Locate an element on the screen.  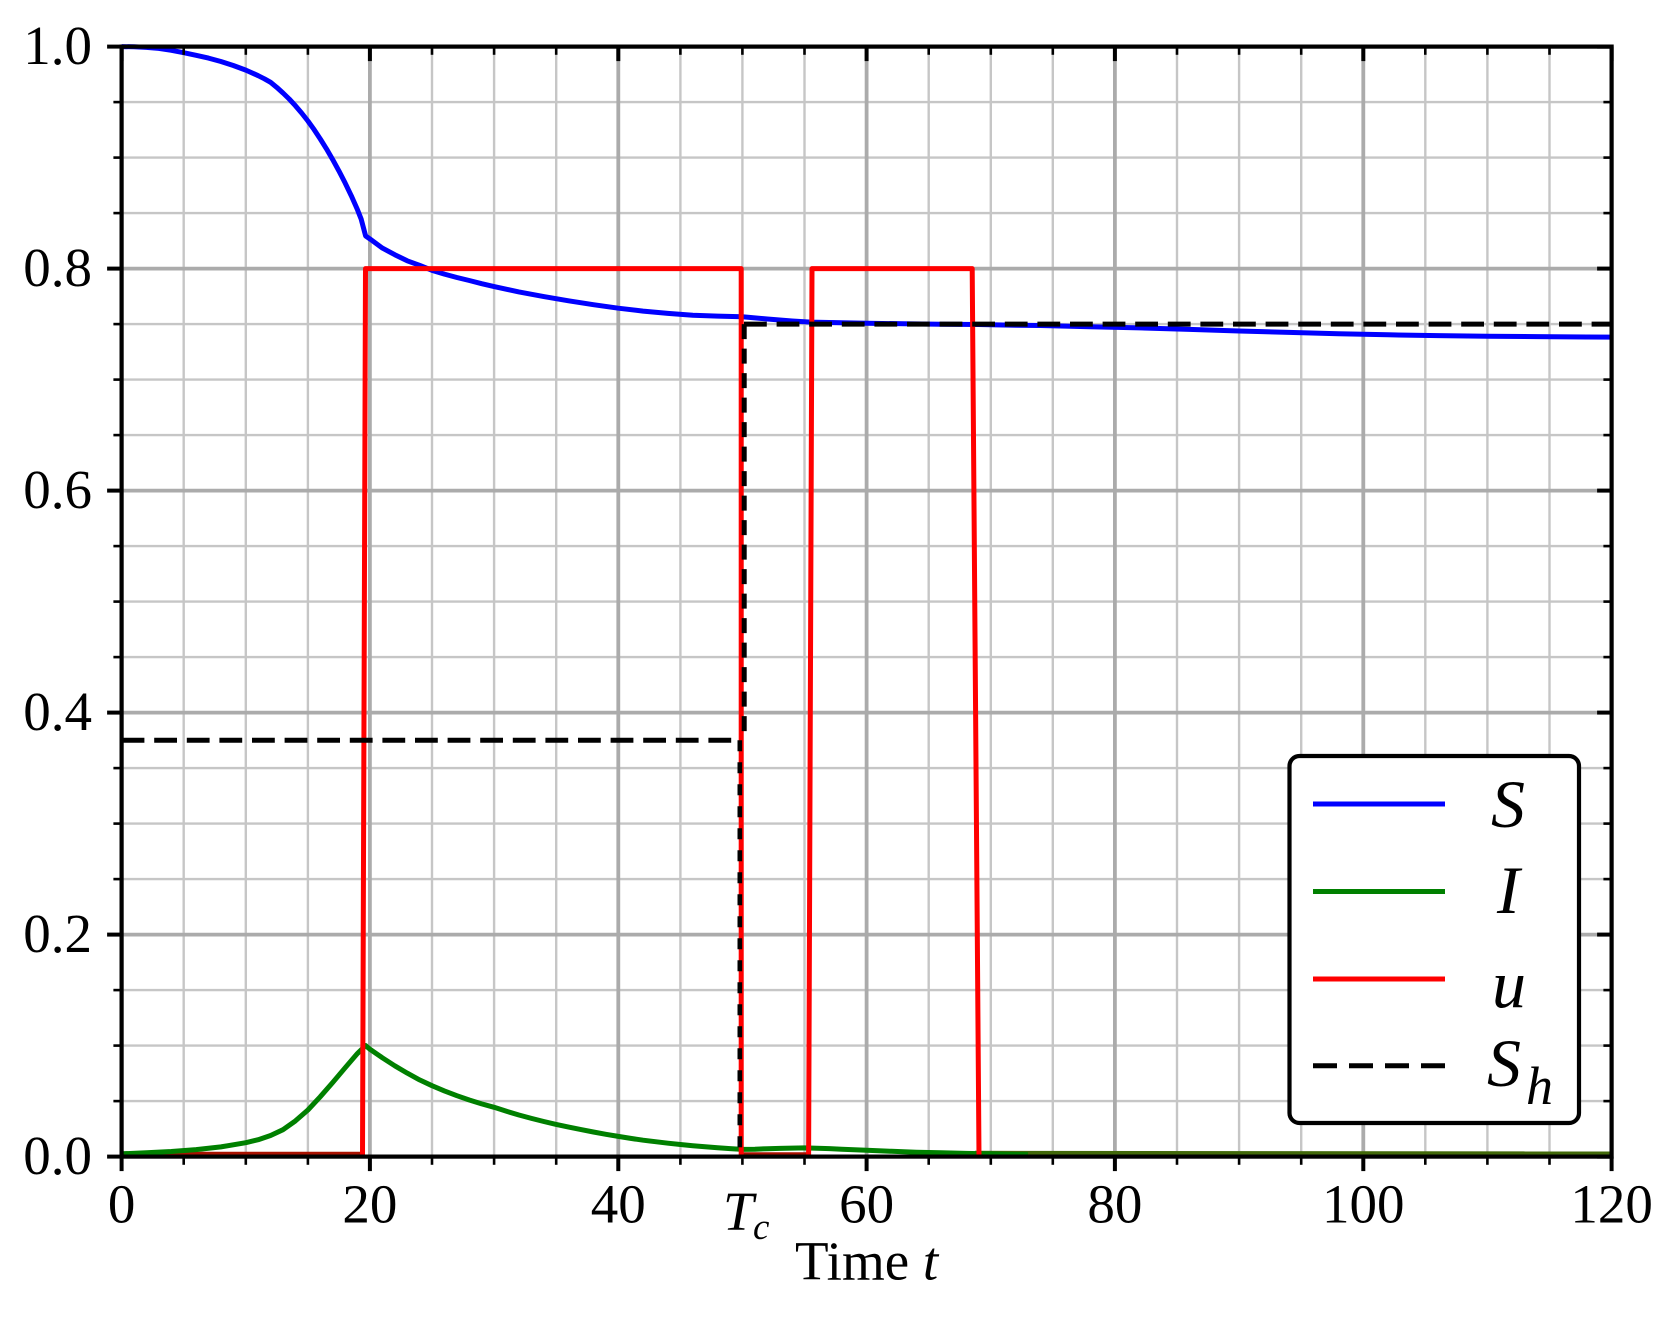
svg-text: 0.4 is located at coordinates (57, 711).